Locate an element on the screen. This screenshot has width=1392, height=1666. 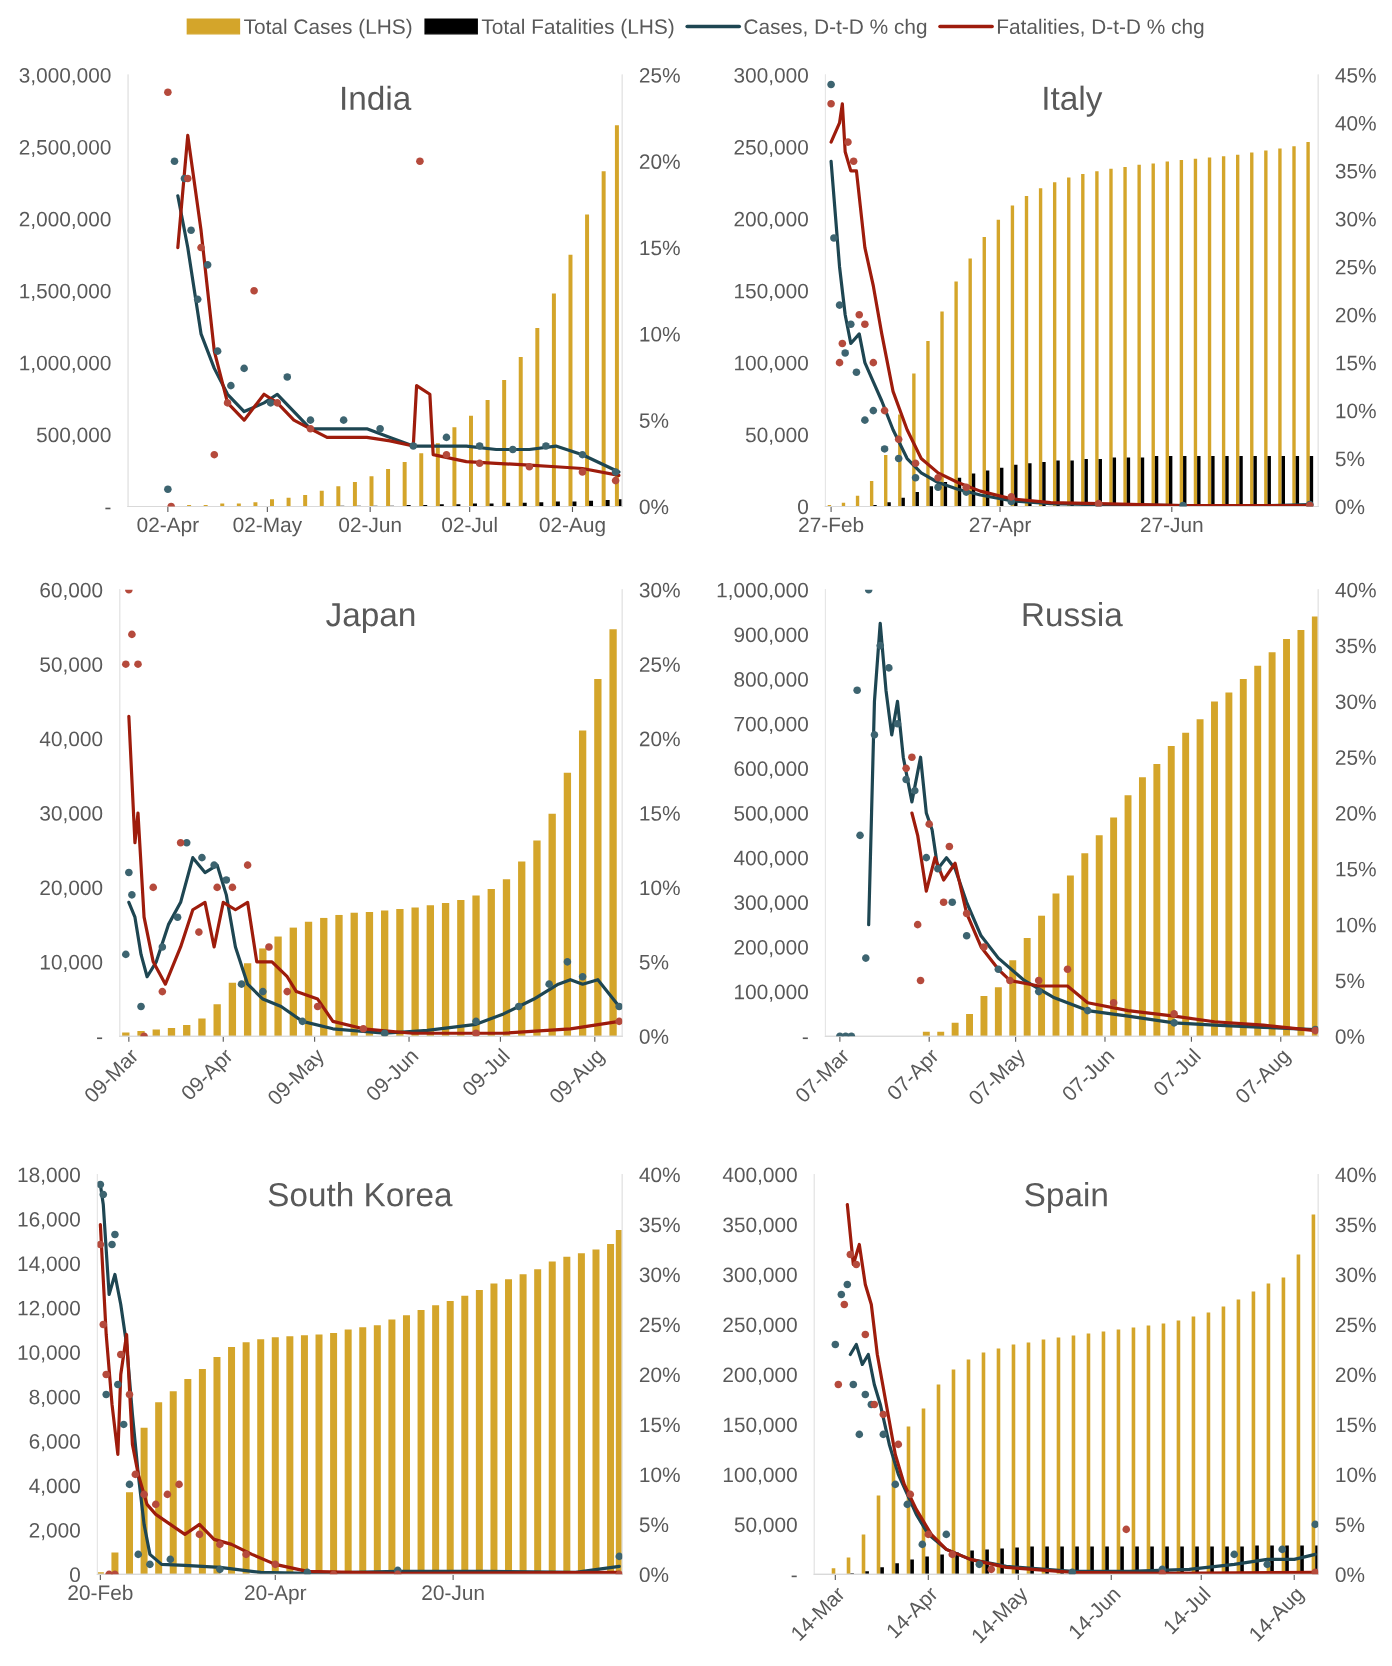
x-tick-label: 27-Jun is located at coordinates (1172, 525).